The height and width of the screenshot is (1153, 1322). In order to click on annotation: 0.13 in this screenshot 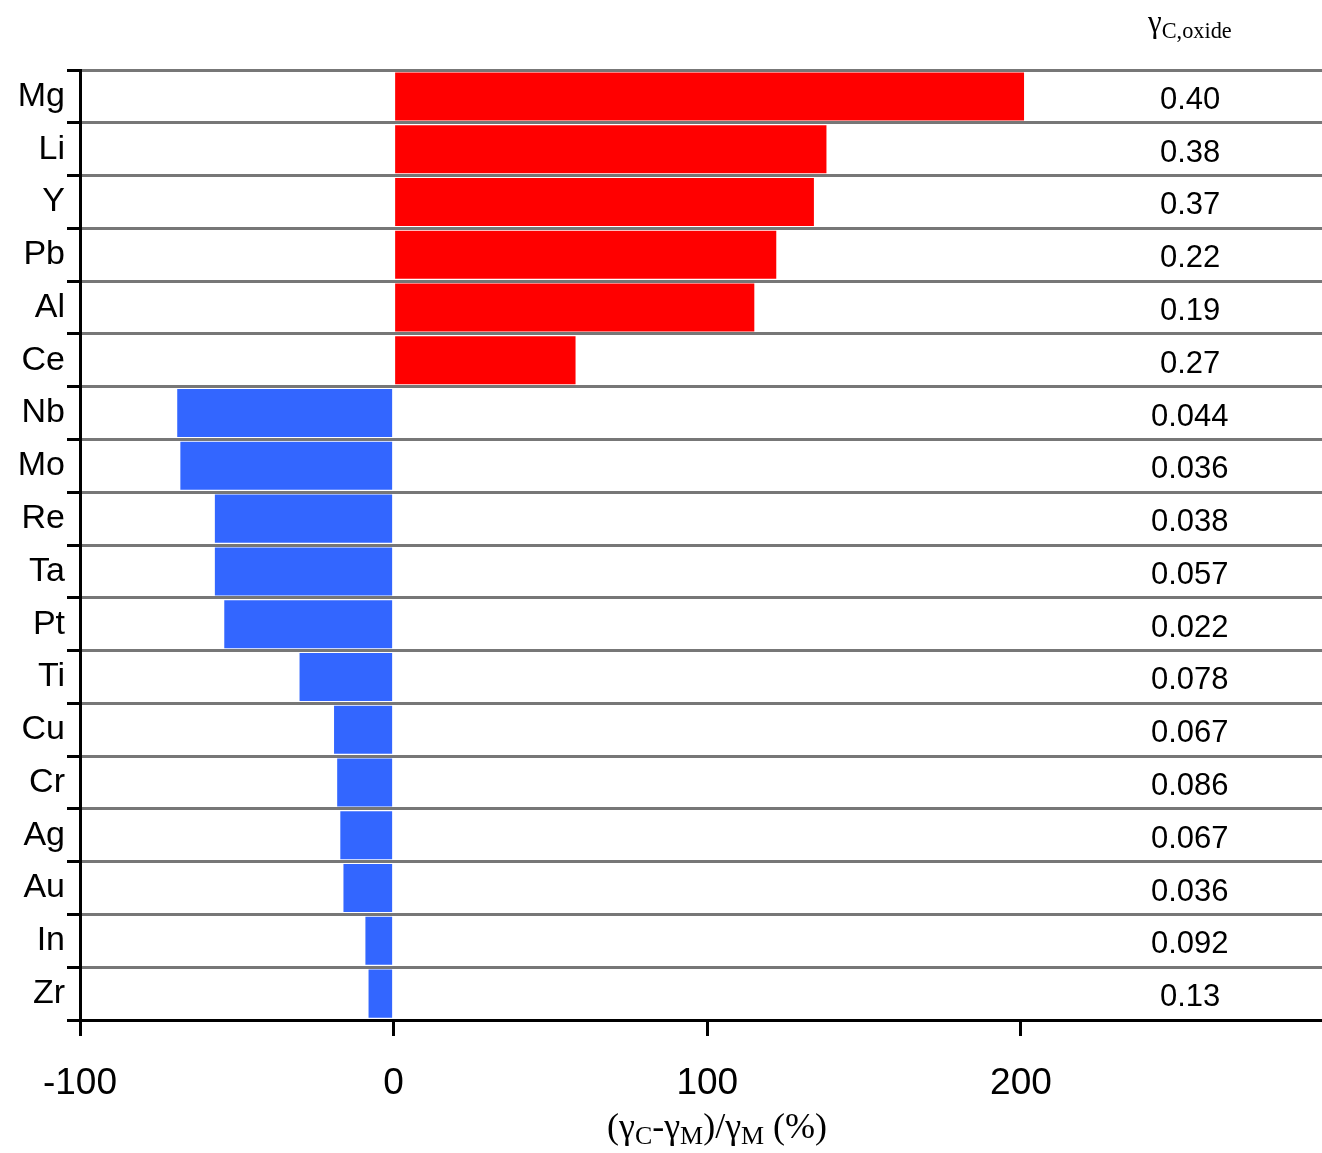, I will do `click(1190, 996)`.